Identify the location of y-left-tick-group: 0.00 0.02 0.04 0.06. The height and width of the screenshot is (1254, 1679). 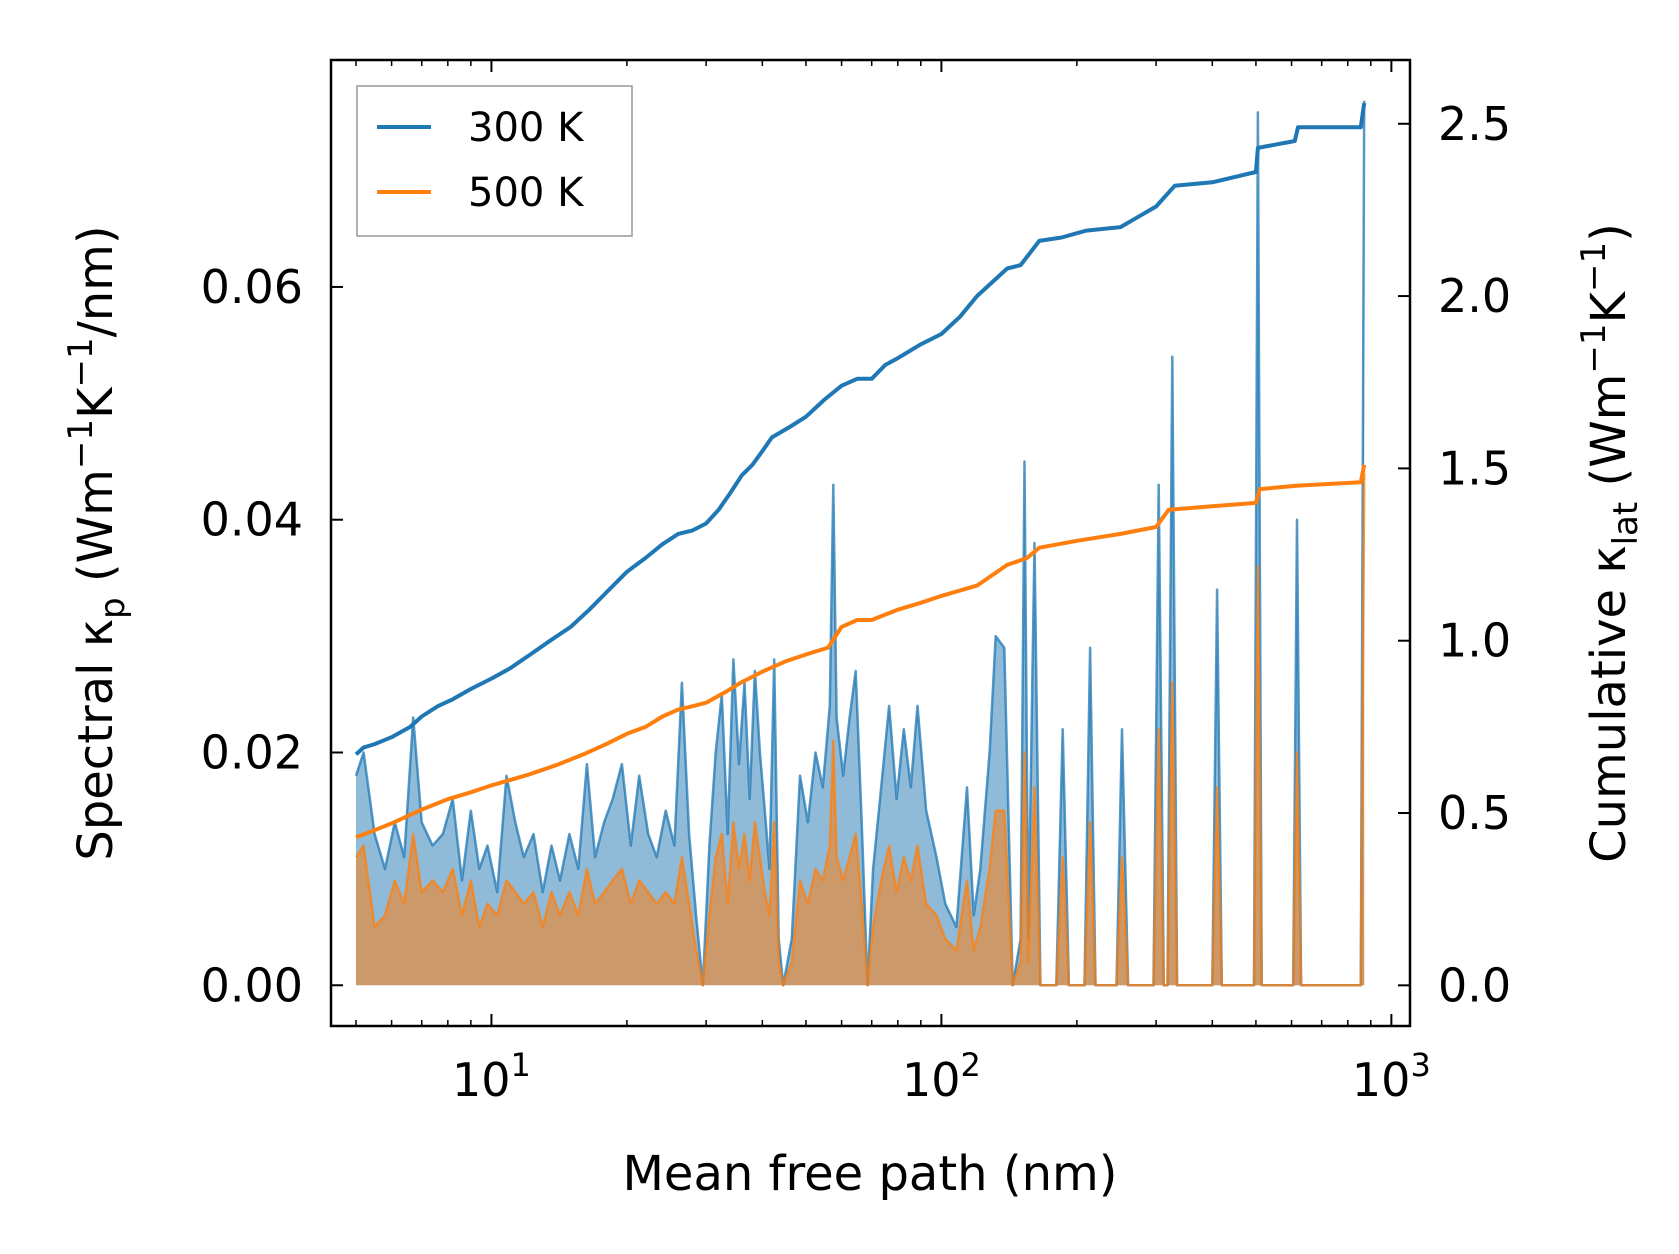
(272, 636).